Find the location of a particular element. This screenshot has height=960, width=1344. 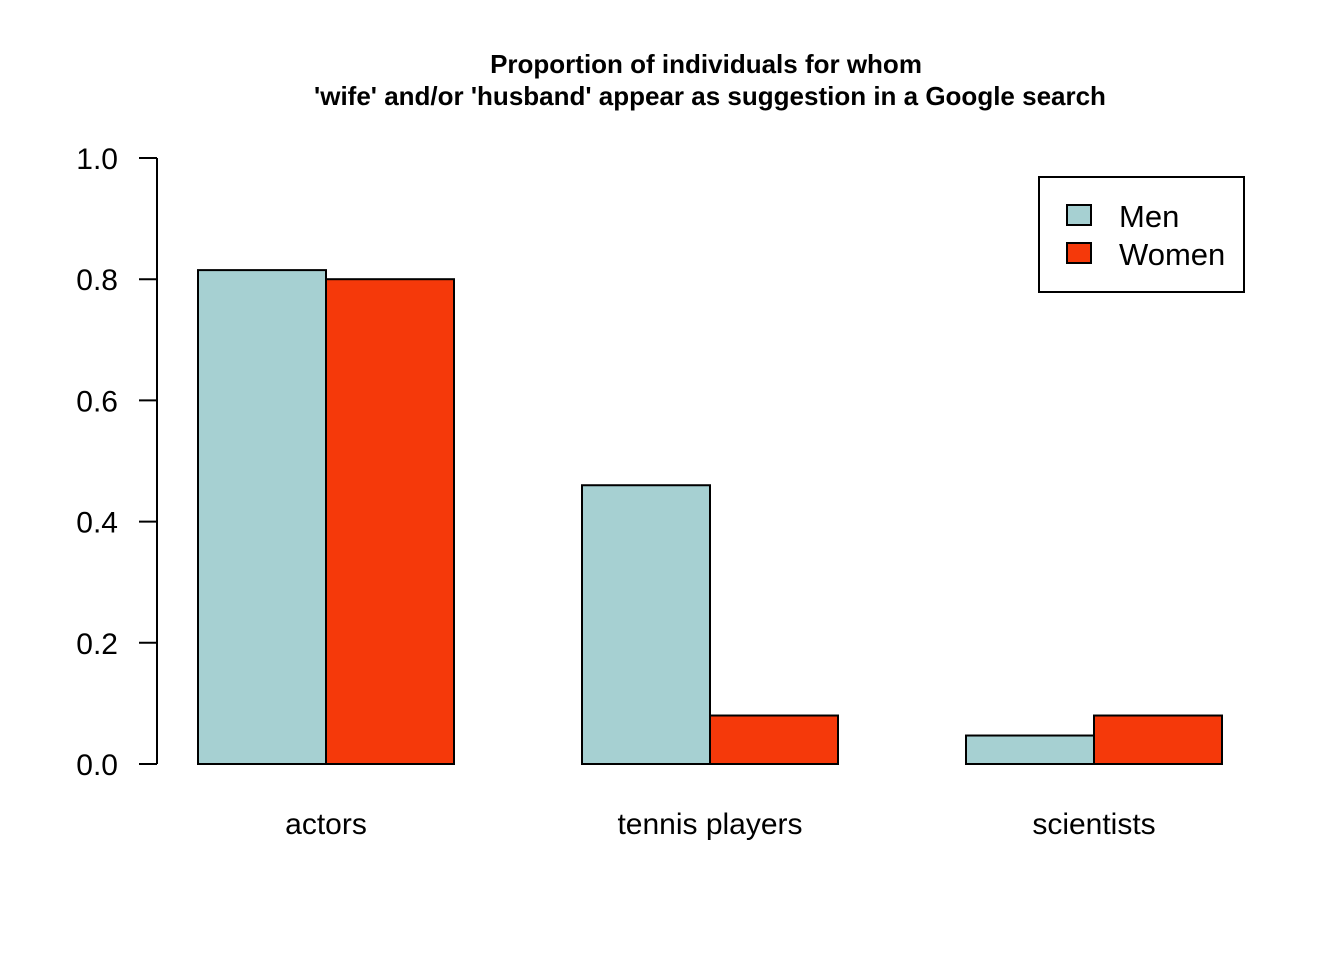

bar-men-actors is located at coordinates (262, 517).